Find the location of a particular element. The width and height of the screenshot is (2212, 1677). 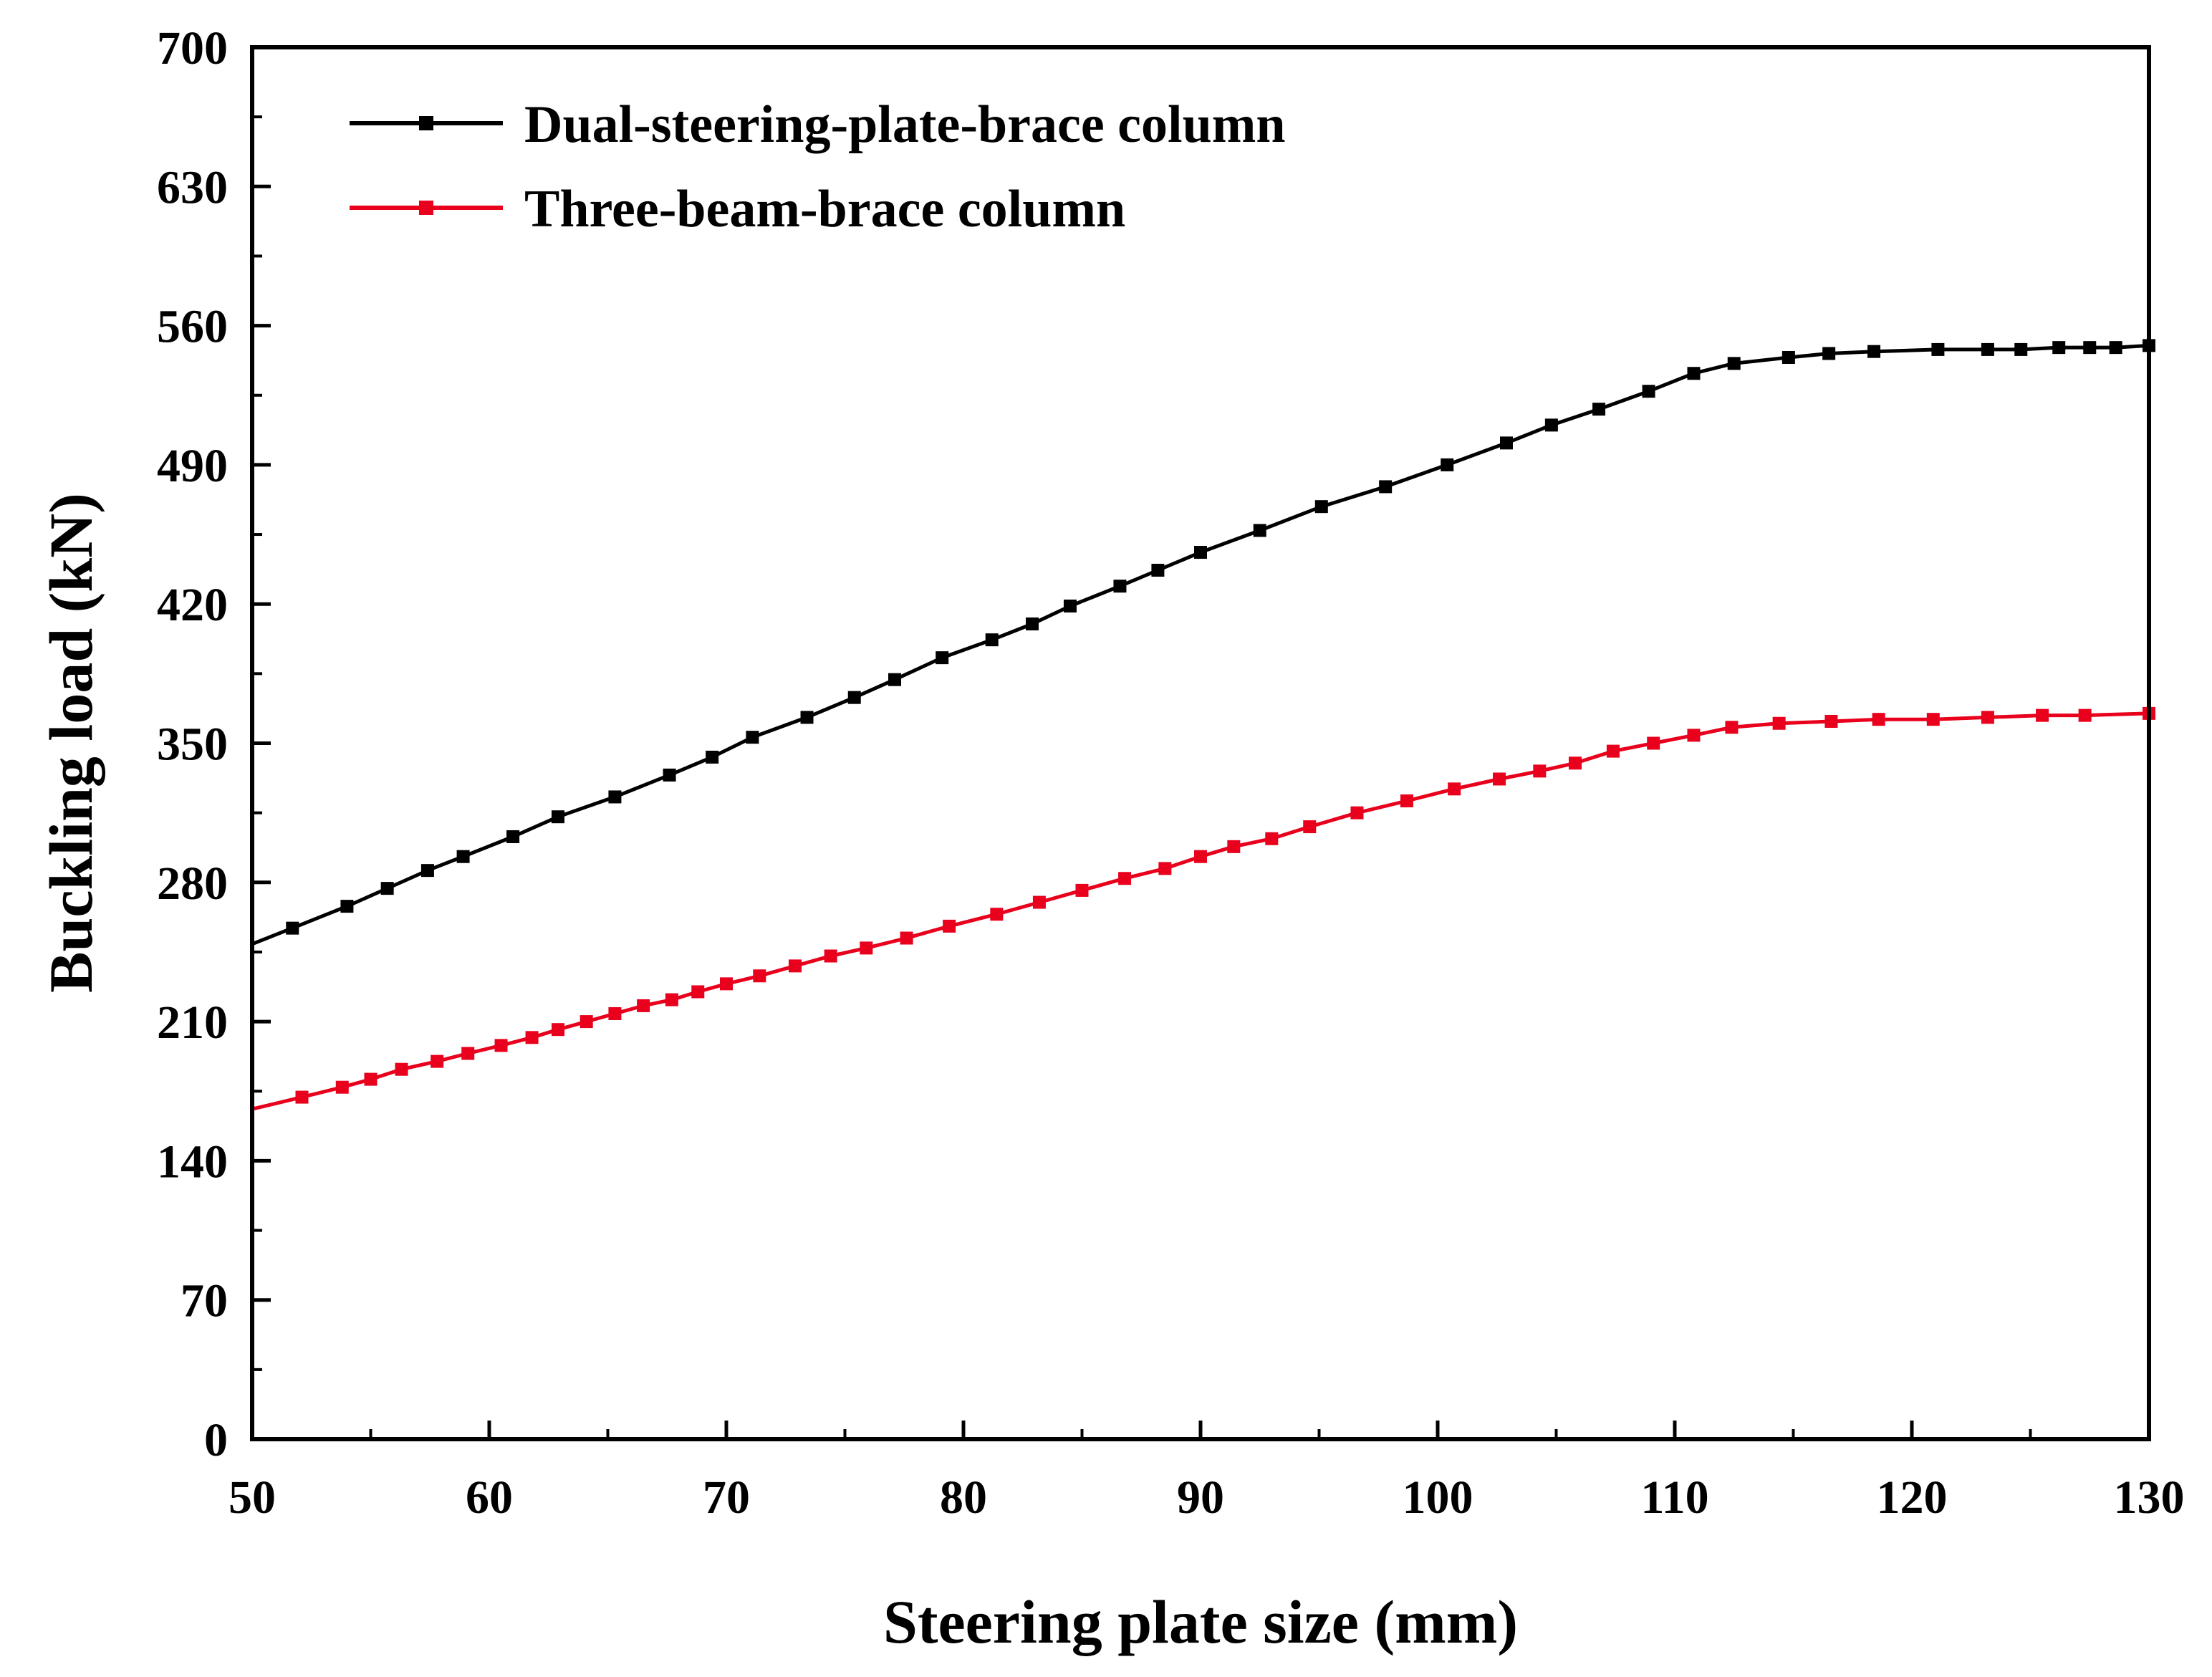

y-tick-label: 70 is located at coordinates (204, 1301).